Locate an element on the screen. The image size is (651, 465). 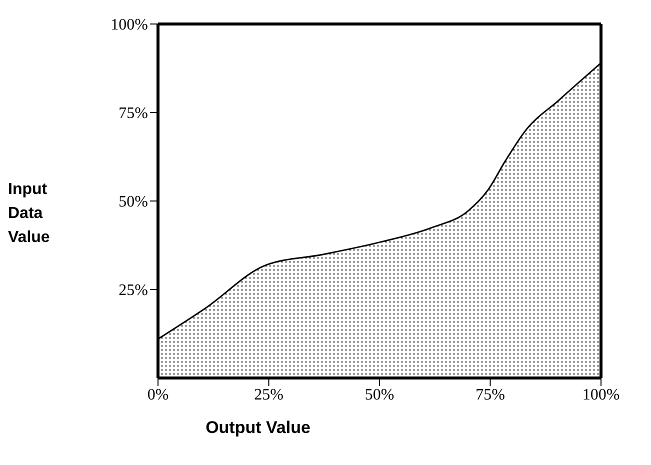
x-axis-title: Output Value is located at coordinates (258, 428).